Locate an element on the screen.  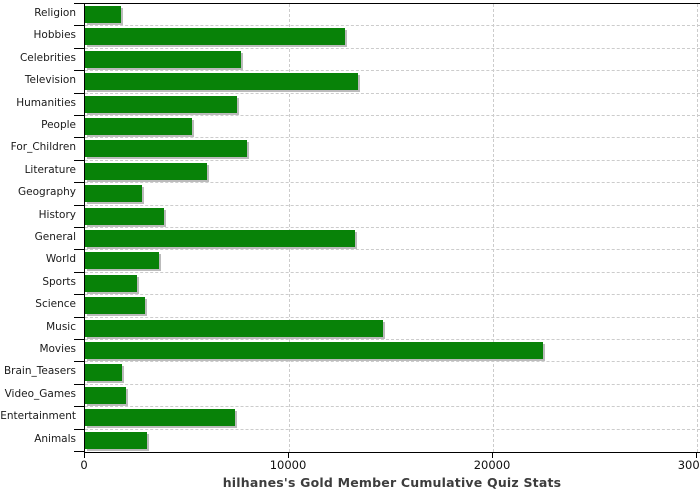
category-label-general: General is located at coordinates (55, 237).